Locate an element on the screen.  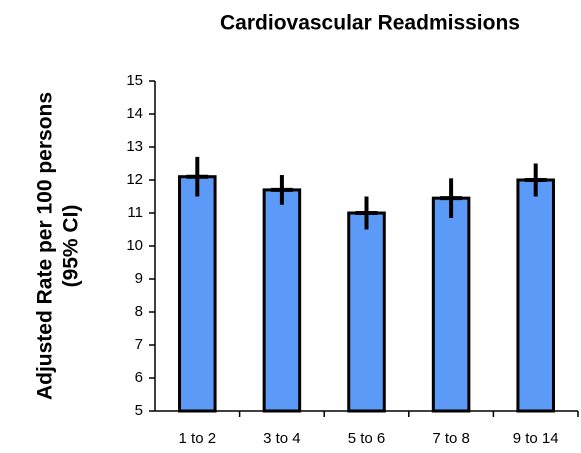
y-tick-label: 11 is located at coordinates (135, 212).